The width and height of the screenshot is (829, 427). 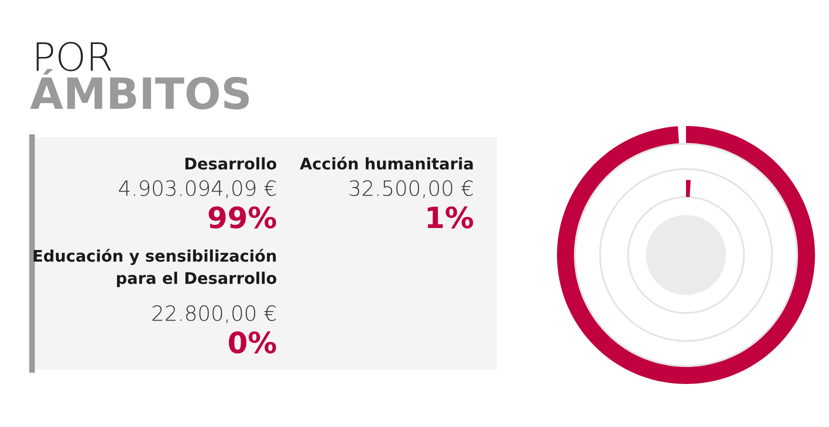 What do you see at coordinates (242, 217) in the screenshot?
I see `data-label: 99%` at bounding box center [242, 217].